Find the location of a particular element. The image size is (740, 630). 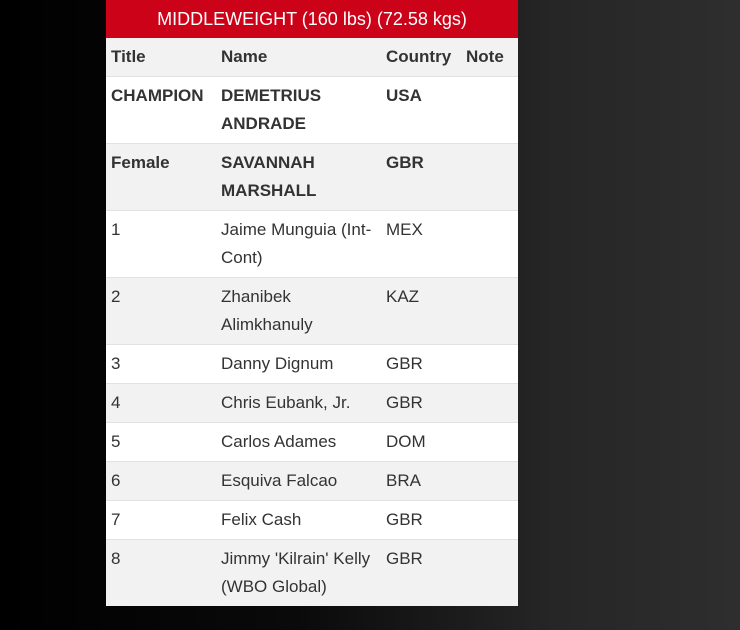

table-row: 3 Danny Dignum GBR is located at coordinates (312, 364).